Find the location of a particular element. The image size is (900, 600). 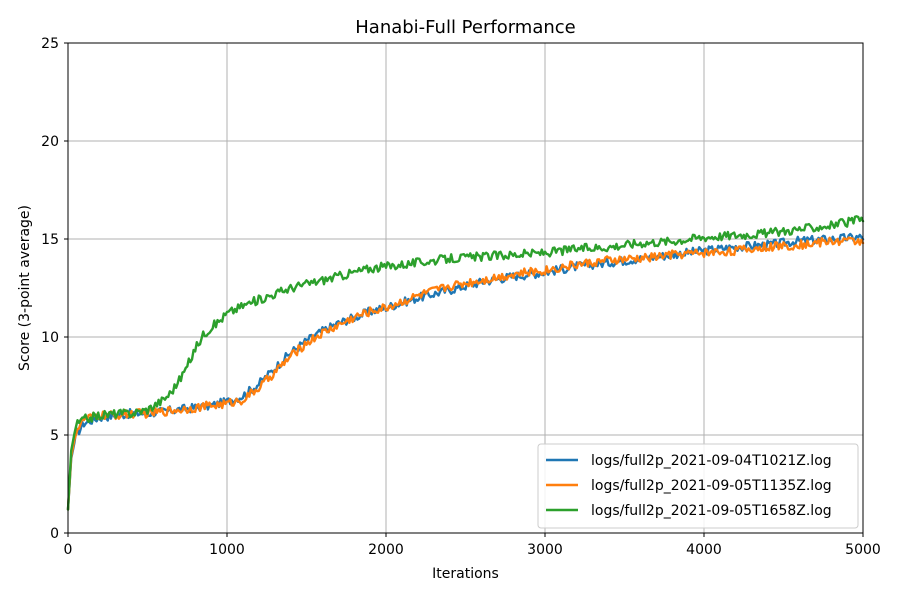

y-axis-label: Score (3-point average) is located at coordinates (25, 288).